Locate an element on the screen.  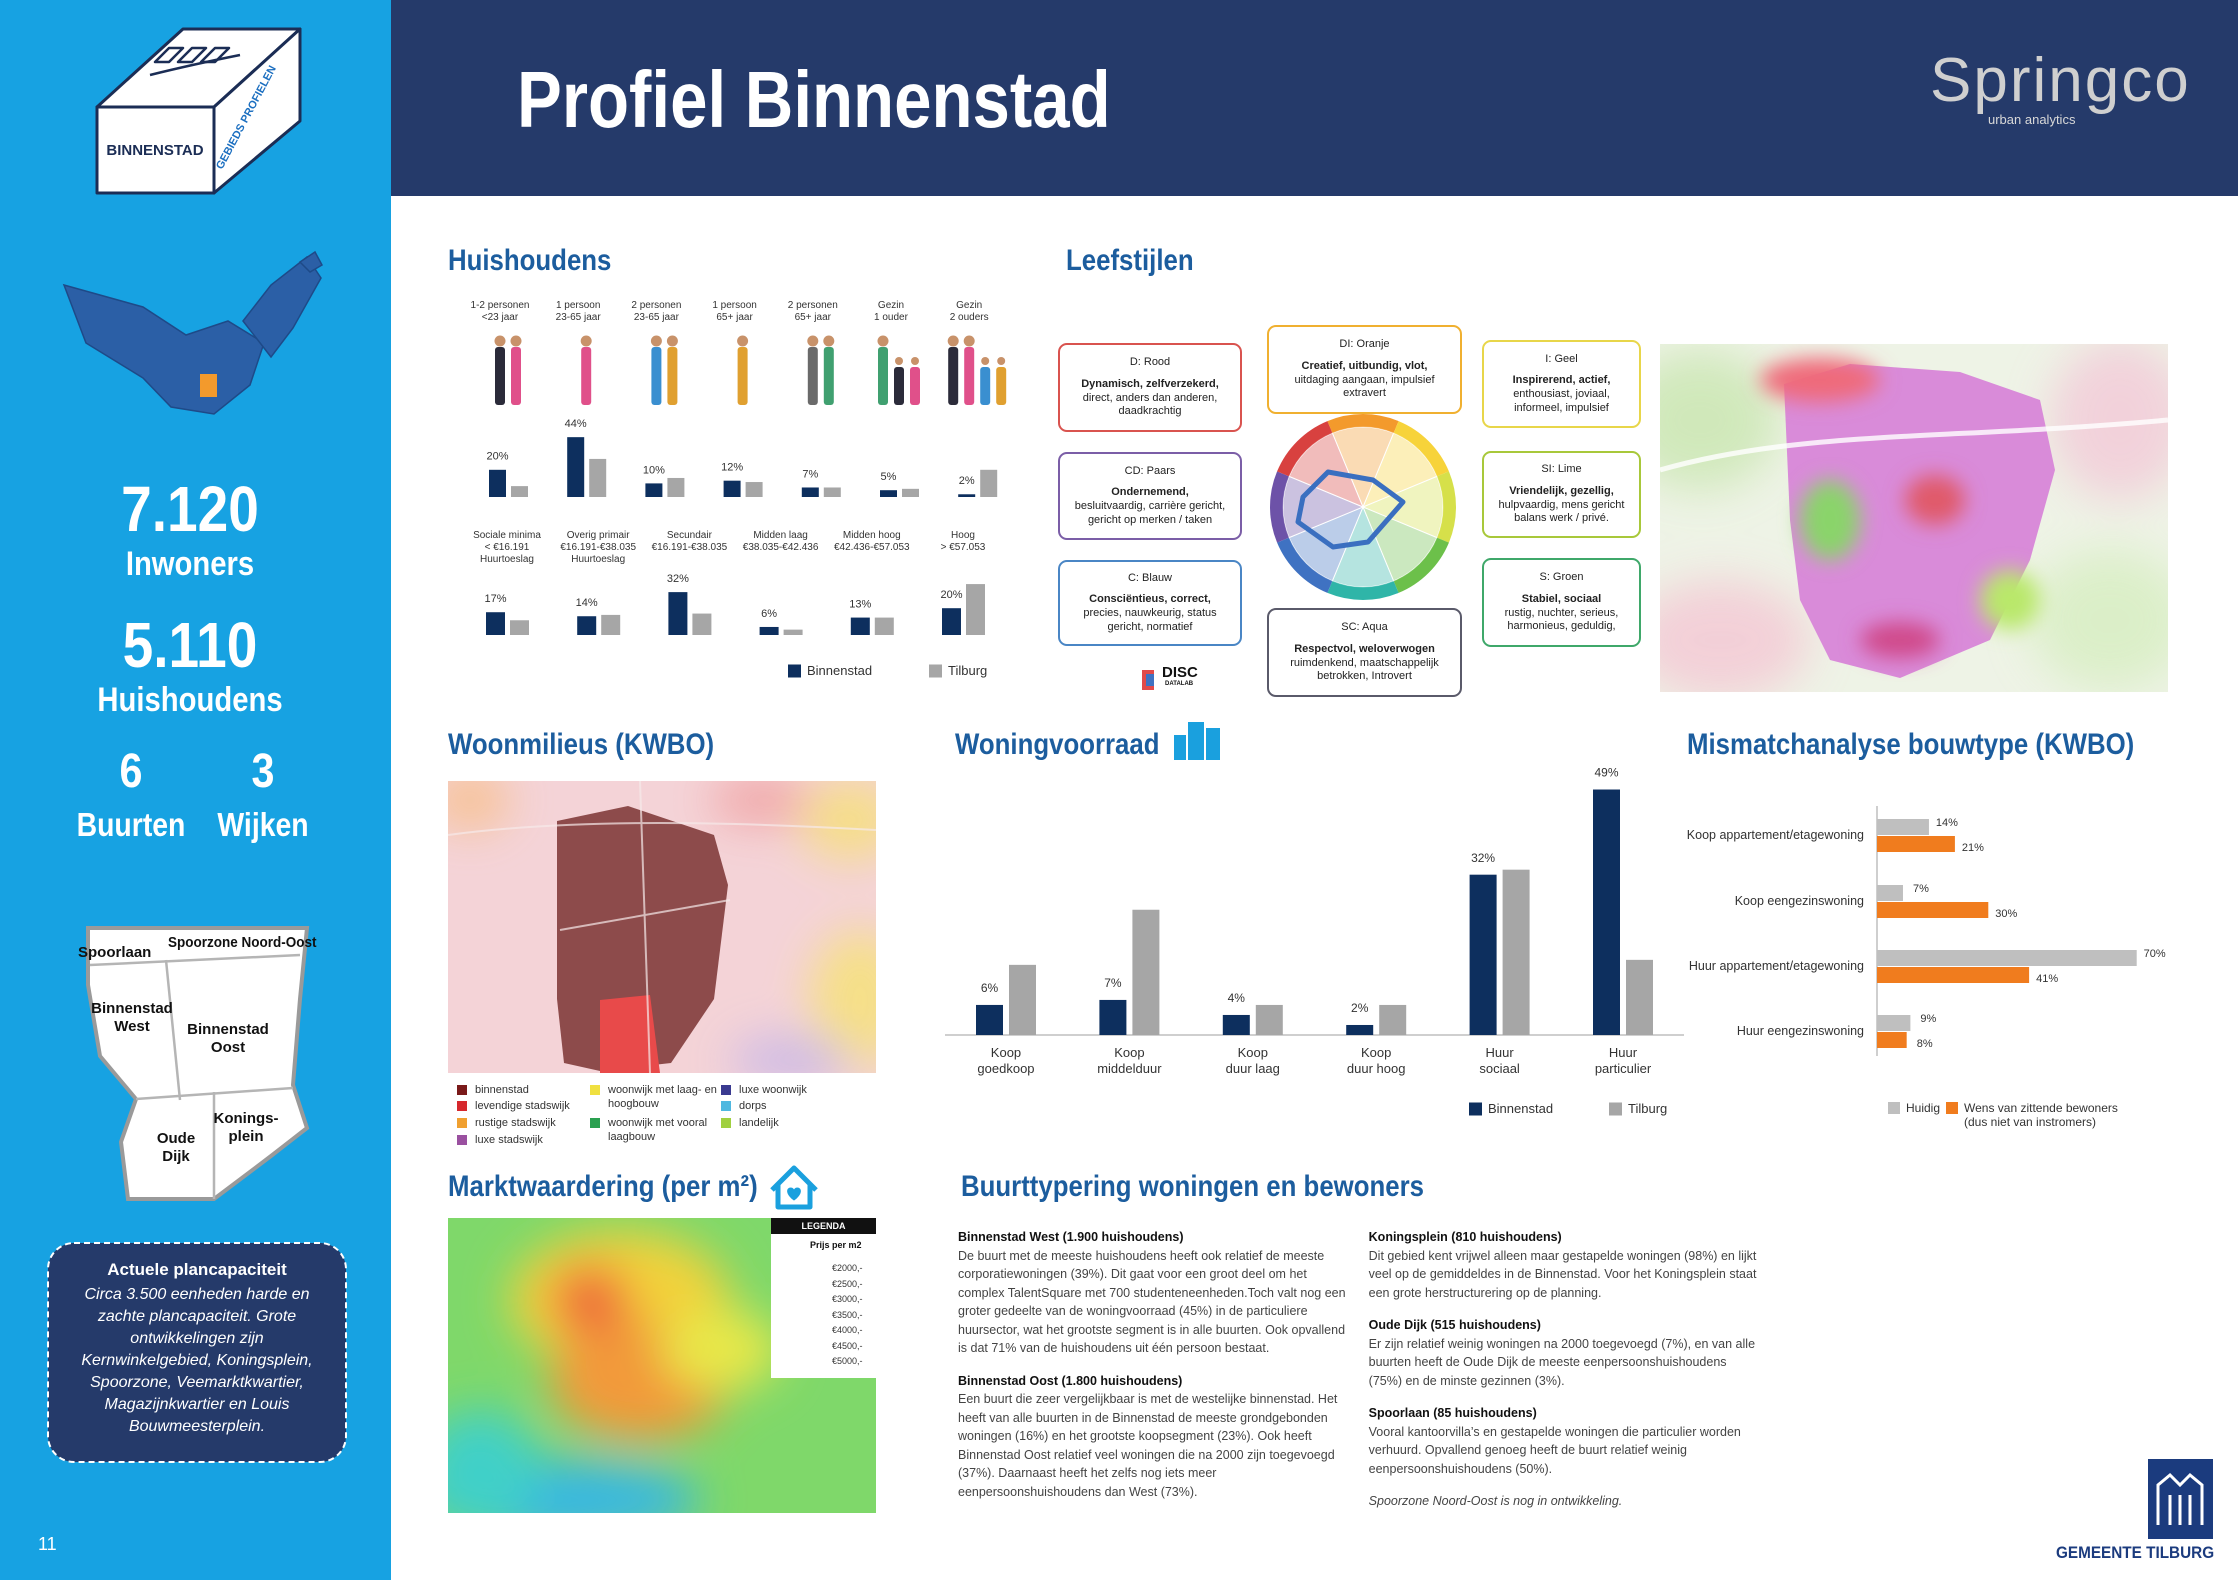
y-tick-label: Huur appartement/etagewoning is located at coordinates (1776, 965).